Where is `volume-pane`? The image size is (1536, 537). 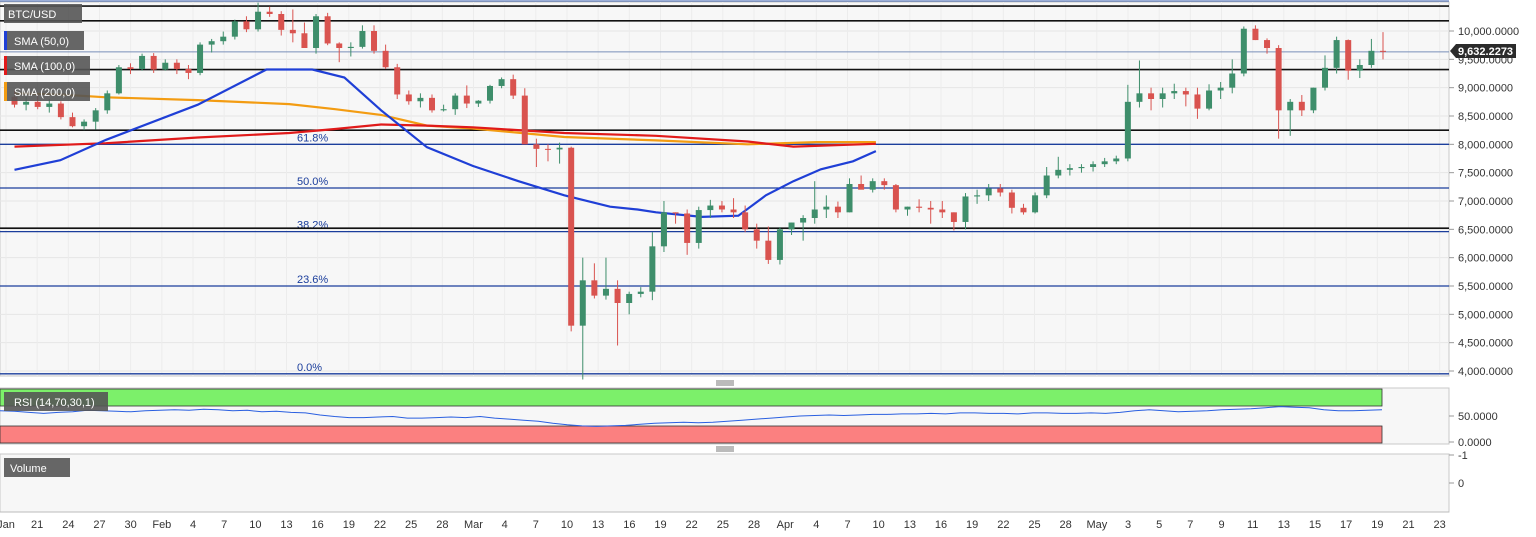 volume-pane is located at coordinates (725, 483).